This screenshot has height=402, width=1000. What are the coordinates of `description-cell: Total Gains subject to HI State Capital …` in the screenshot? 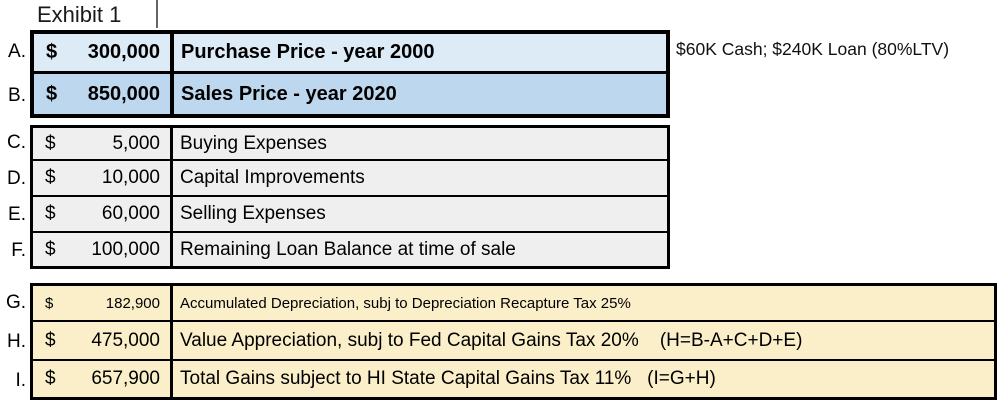 It's located at (448, 378).